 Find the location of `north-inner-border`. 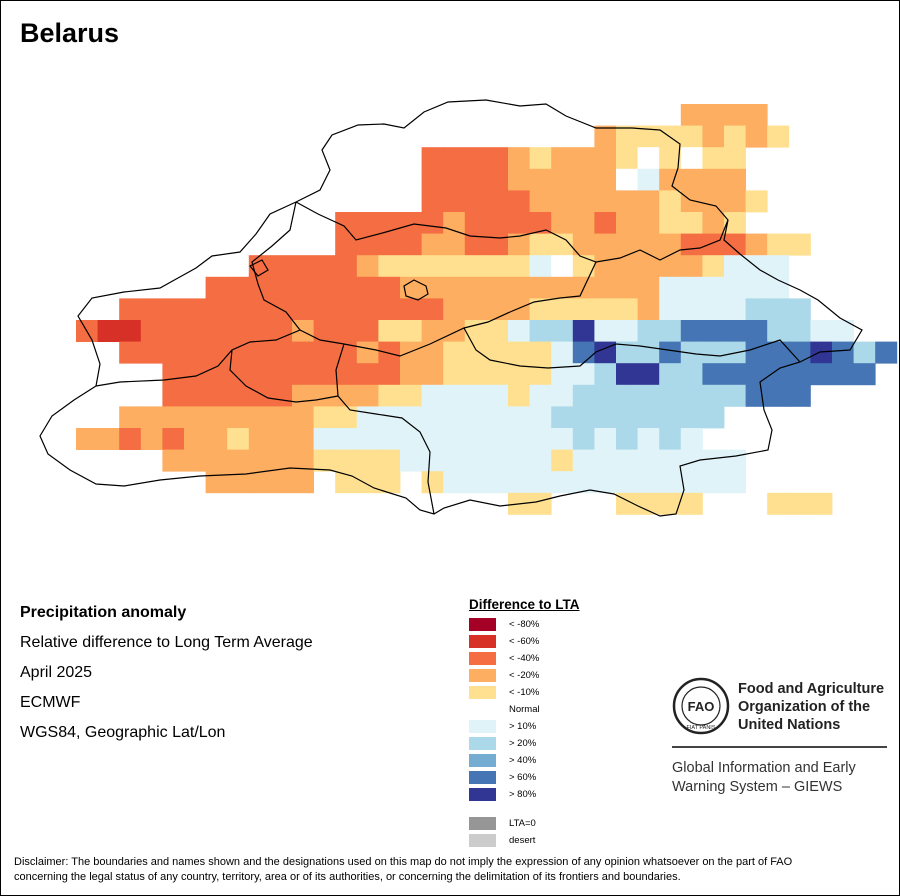

north-inner-border is located at coordinates (259, 268).